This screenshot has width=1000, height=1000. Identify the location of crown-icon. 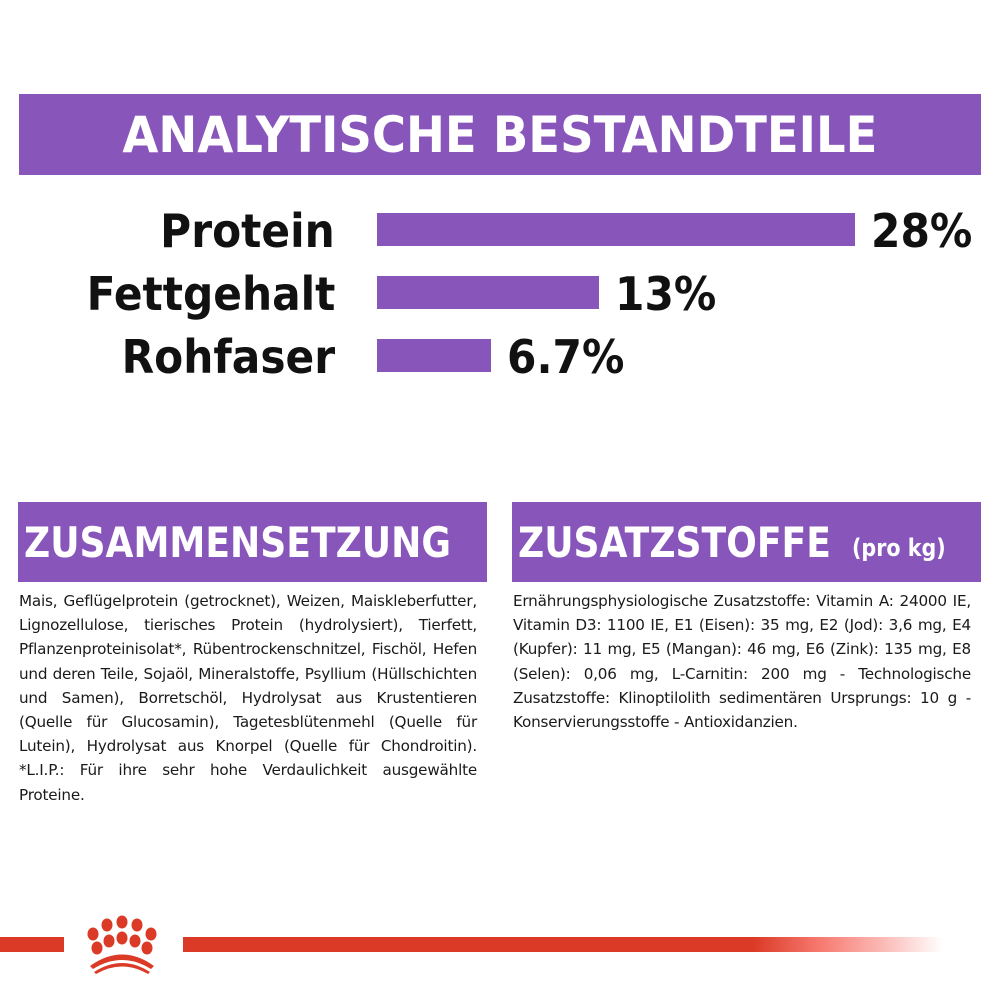
(122, 944).